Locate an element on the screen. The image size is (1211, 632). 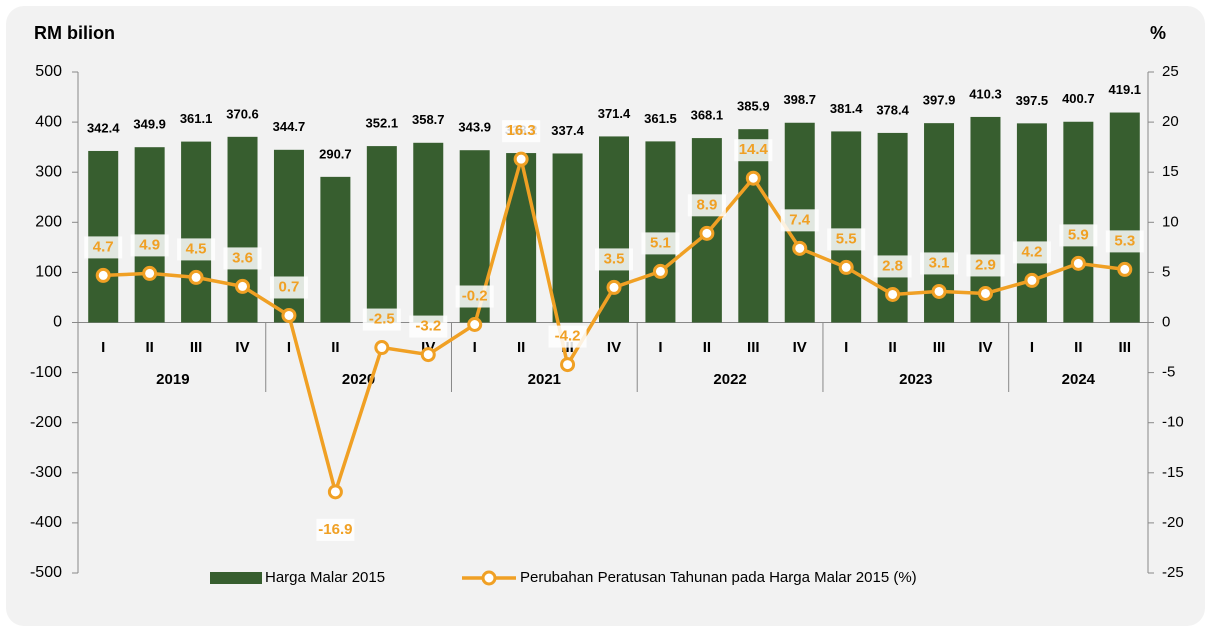
line-value-label: 5.9 is located at coordinates (1078, 234).